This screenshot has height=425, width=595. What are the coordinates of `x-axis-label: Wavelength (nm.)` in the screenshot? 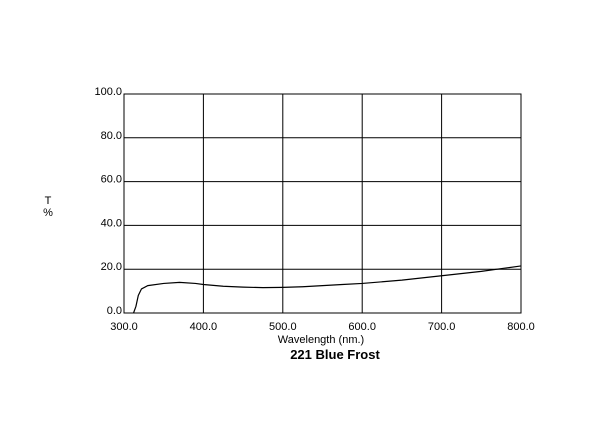 It's located at (321, 340).